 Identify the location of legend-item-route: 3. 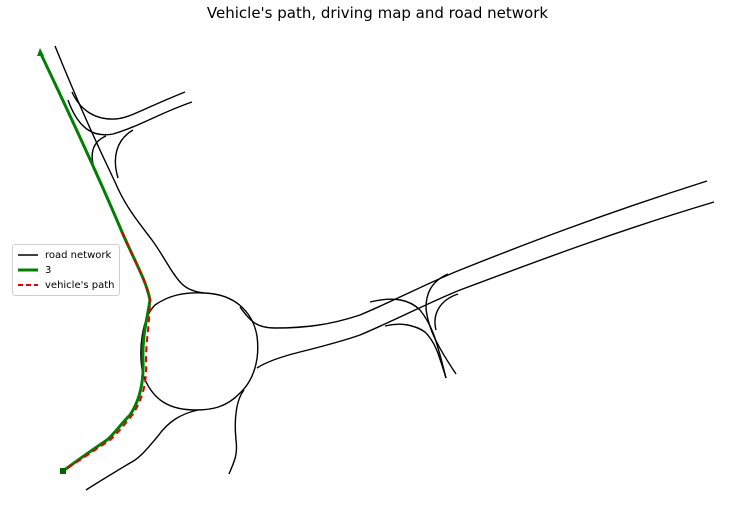
(34, 270).